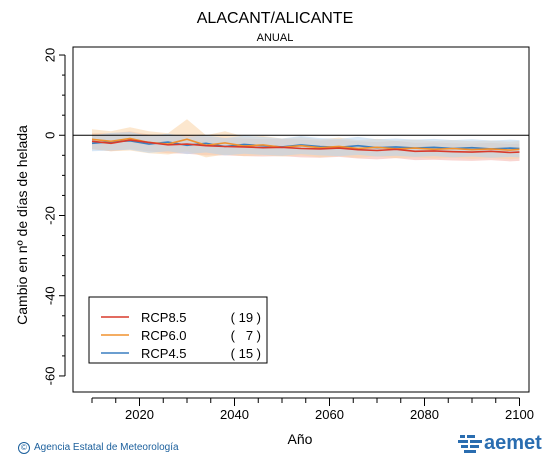 This screenshot has width=550, height=462. What do you see at coordinates (519, 414) in the screenshot?
I see `x-tick-label: 2100` at bounding box center [519, 414].